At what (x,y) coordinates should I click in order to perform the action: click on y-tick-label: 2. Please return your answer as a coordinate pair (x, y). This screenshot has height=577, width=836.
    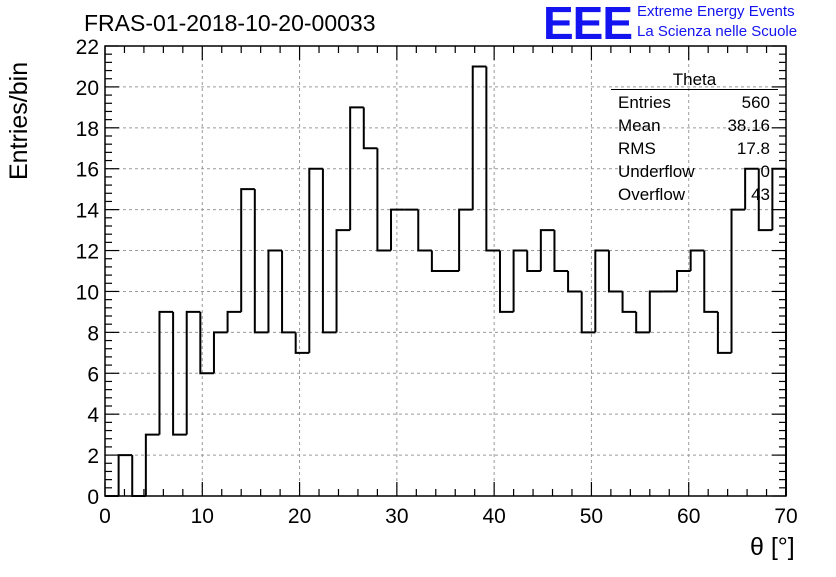
    Looking at the image, I should click on (93, 456).